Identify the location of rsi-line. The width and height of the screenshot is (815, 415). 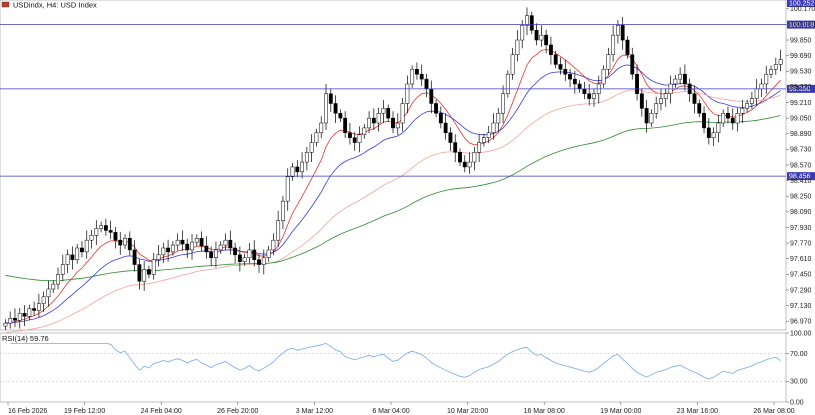
(395, 361).